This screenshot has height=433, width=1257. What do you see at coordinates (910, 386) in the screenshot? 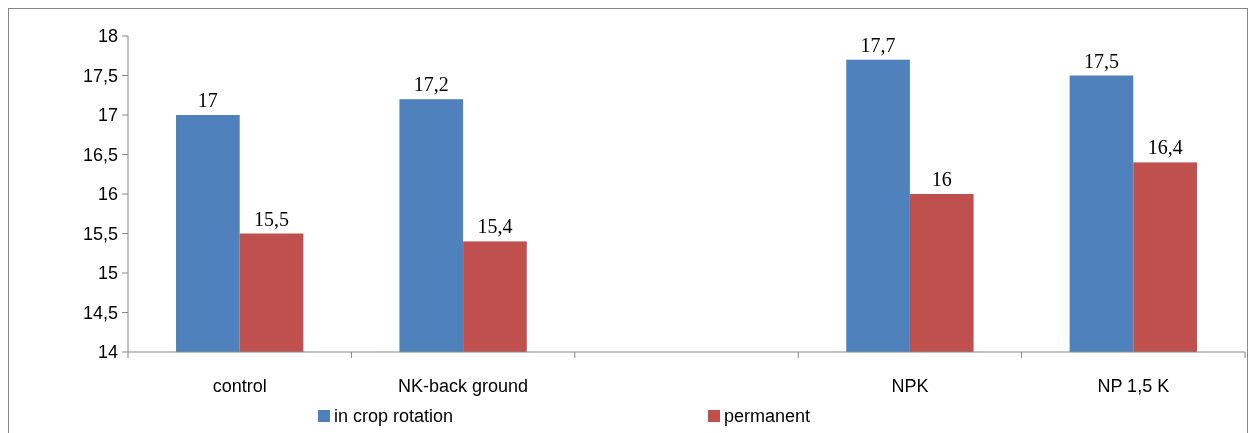
I see `x-tick-label: NPK` at bounding box center [910, 386].